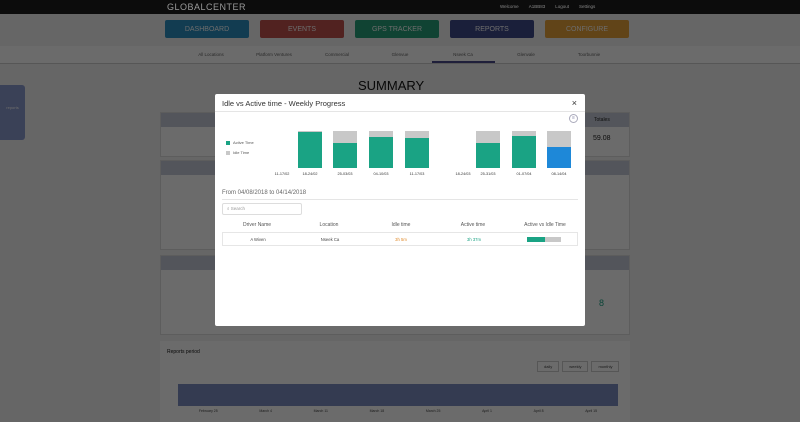  What do you see at coordinates (587, 29) in the screenshot?
I see `nav-configure: CONFIGURE` at bounding box center [587, 29].